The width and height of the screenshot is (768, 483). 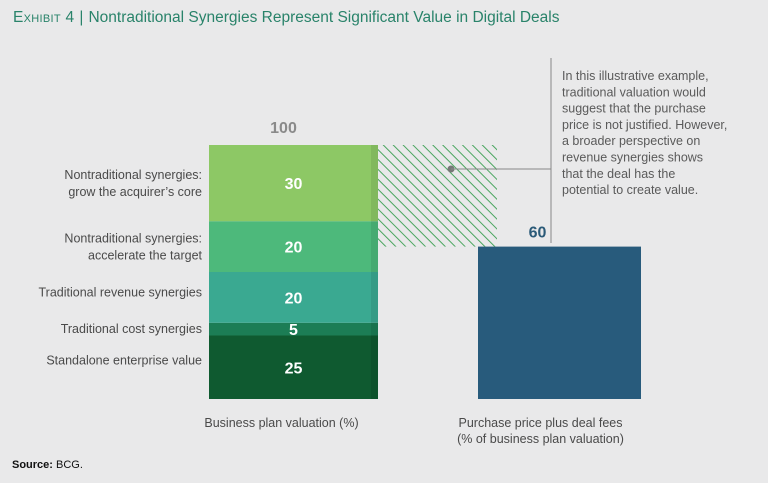 I want to click on x-axis-label-purchase-price: Purchase price plus deal fees, so click(x=541, y=423).